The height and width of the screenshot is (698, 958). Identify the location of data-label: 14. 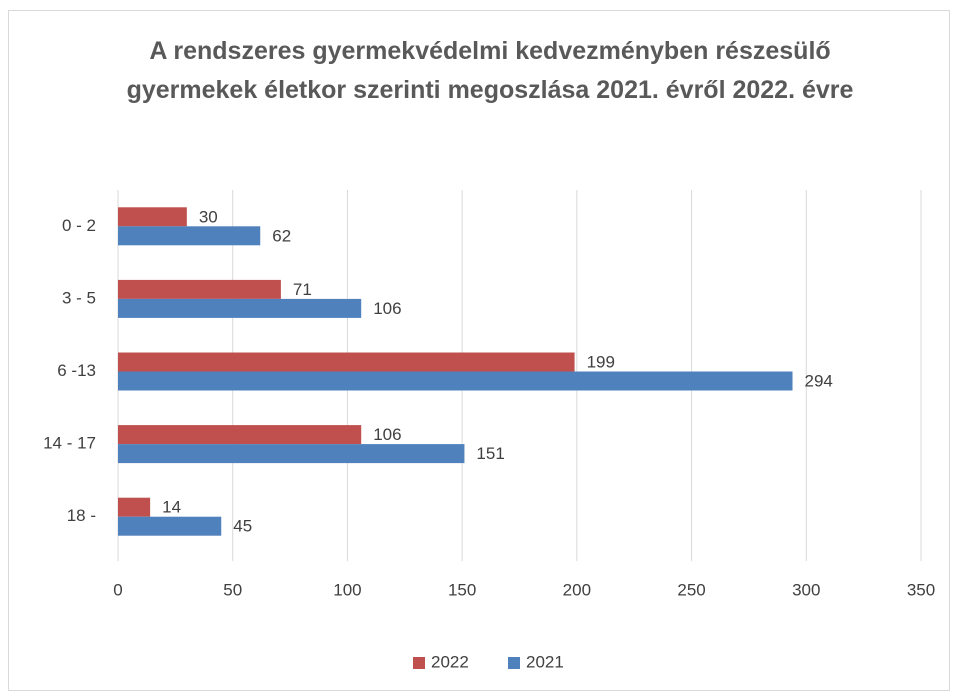
(171, 507).